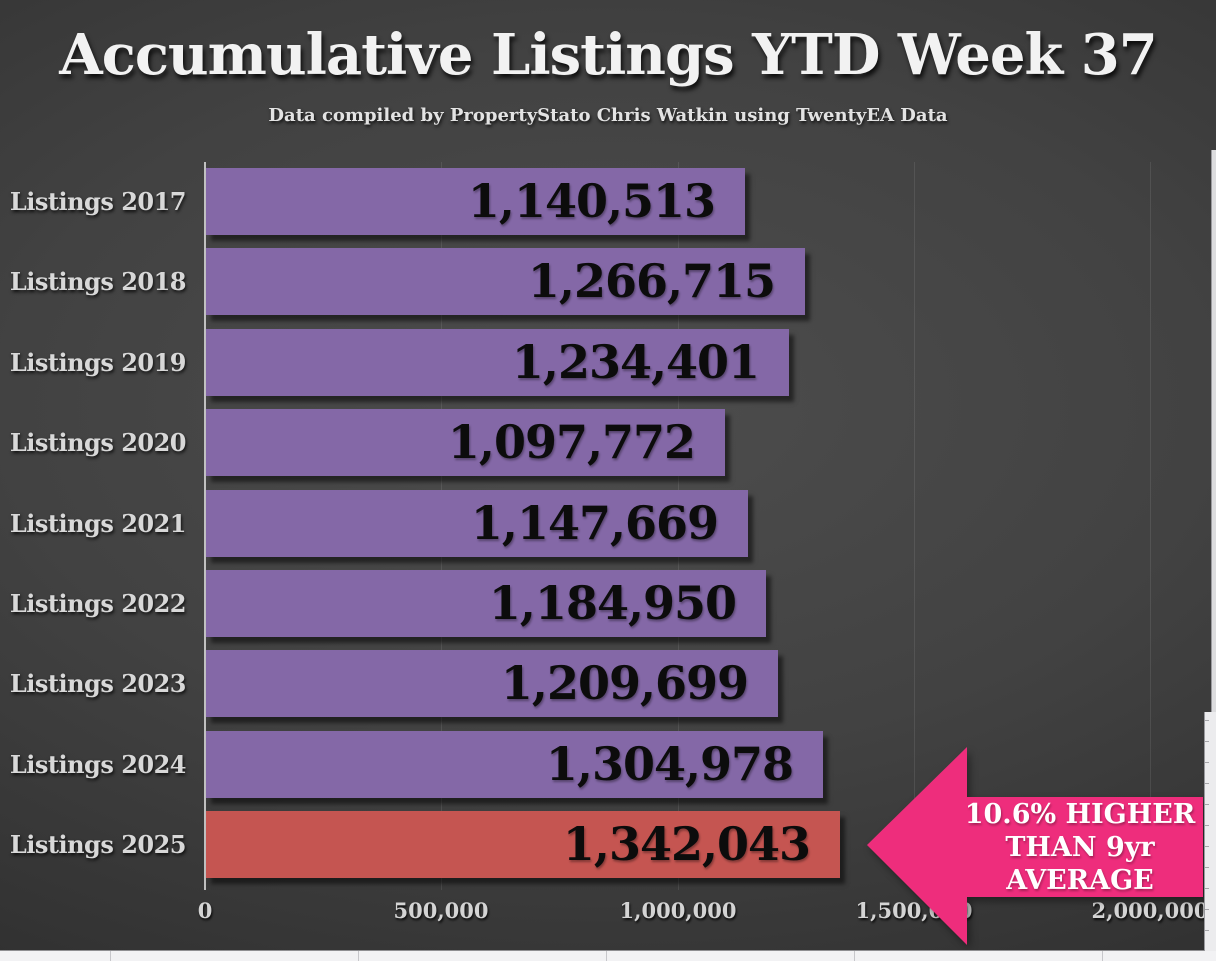 The width and height of the screenshot is (1216, 961). What do you see at coordinates (608, 955) in the screenshot?
I see `app-edge-bottom` at bounding box center [608, 955].